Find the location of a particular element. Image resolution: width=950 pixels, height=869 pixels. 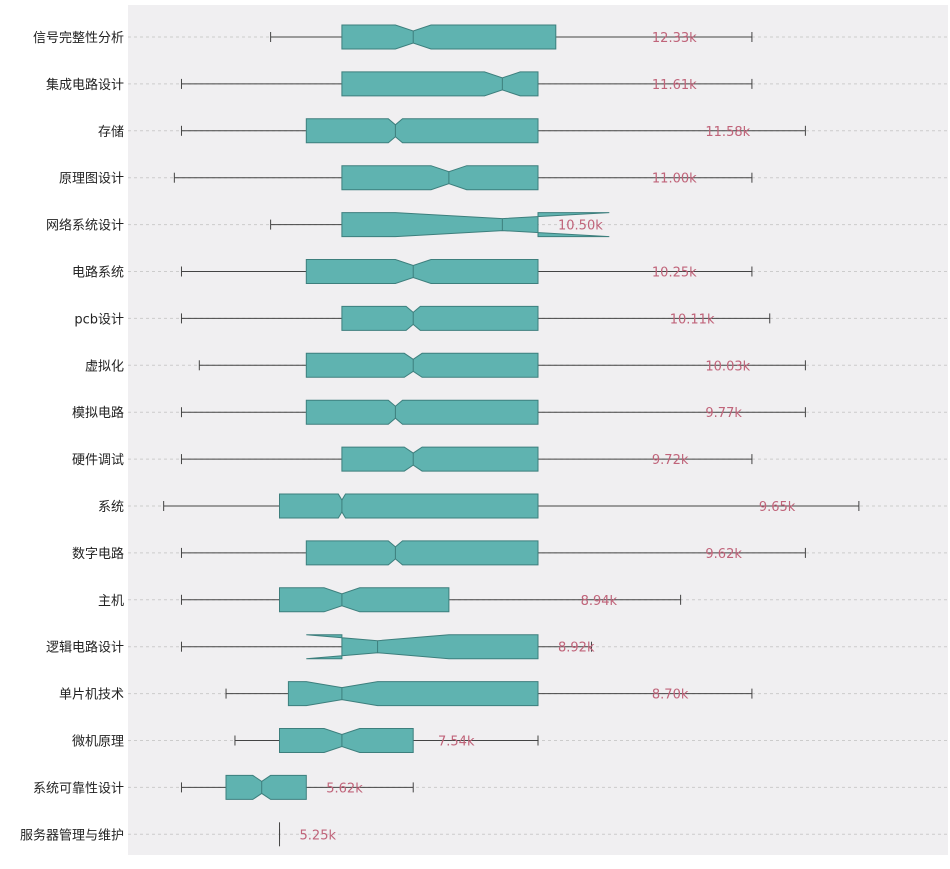

median-value-label: 10.25k is located at coordinates (674, 273).